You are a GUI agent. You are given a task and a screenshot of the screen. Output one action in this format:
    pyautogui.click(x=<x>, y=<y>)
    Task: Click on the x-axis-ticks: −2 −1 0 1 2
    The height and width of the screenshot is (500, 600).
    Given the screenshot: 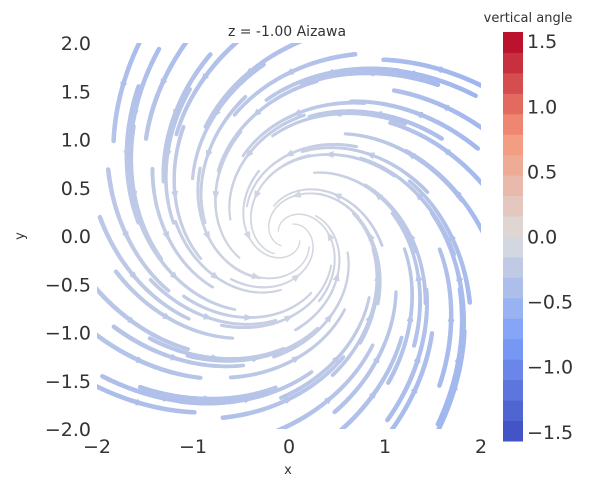 What is the action you would take?
    pyautogui.click(x=285, y=447)
    